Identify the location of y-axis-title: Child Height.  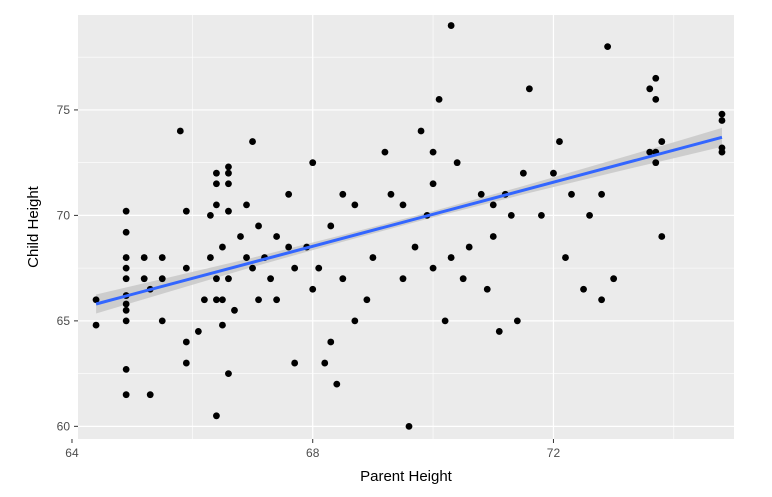
(33, 226).